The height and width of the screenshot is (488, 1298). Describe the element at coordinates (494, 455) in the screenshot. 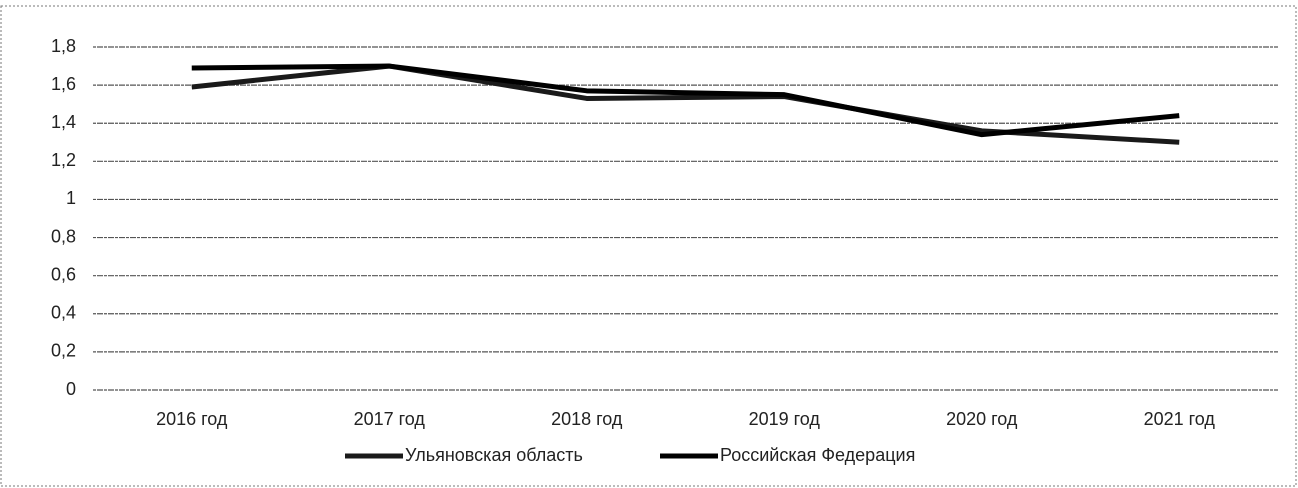

I see `legend-label: Ульяновская область` at that location.